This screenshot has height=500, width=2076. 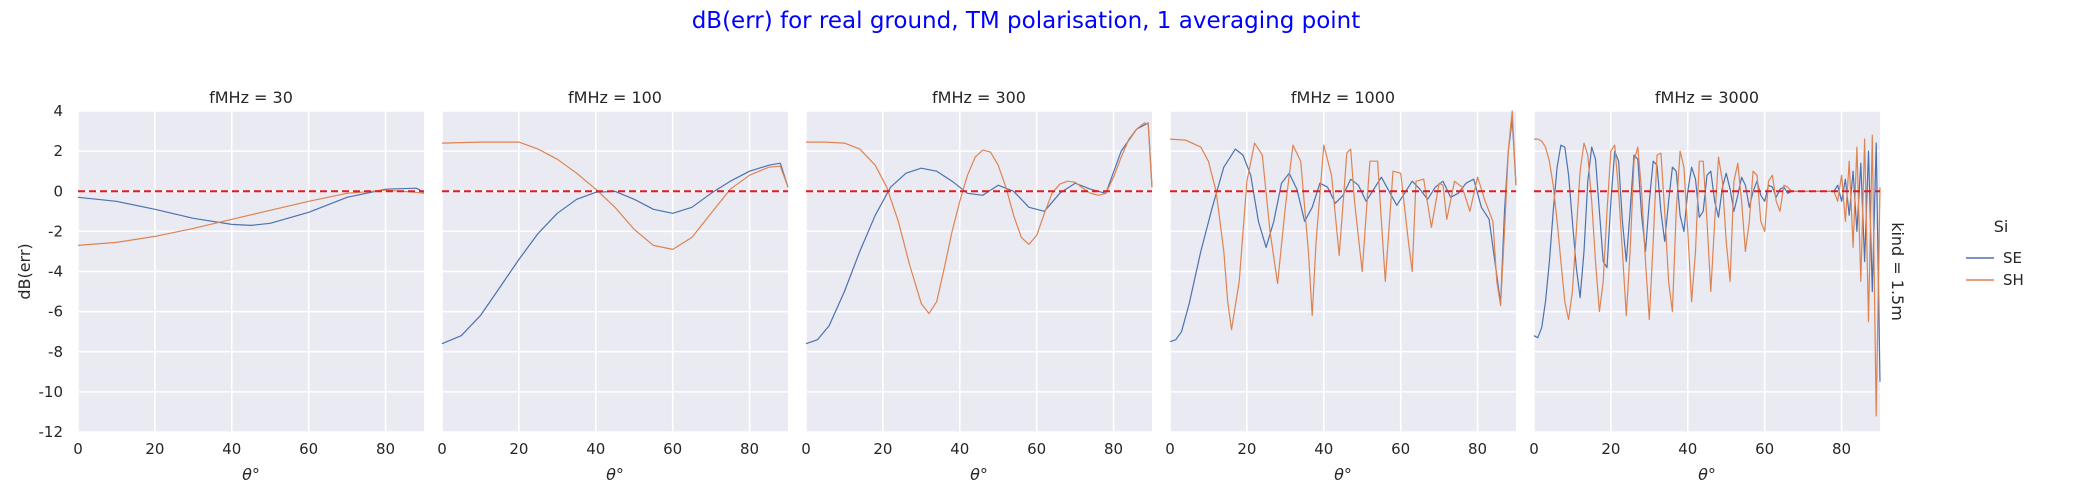 What do you see at coordinates (979, 97) in the screenshot?
I see `panel-title: fMHz = 300` at bounding box center [979, 97].